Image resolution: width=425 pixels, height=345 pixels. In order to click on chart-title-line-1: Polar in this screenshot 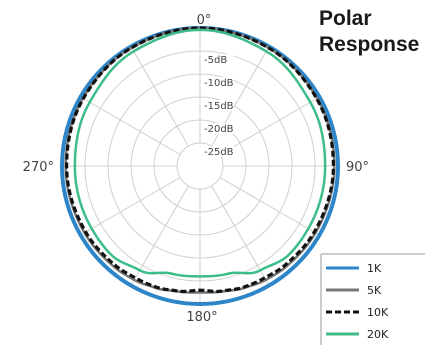, I will do `click(345, 18)`.